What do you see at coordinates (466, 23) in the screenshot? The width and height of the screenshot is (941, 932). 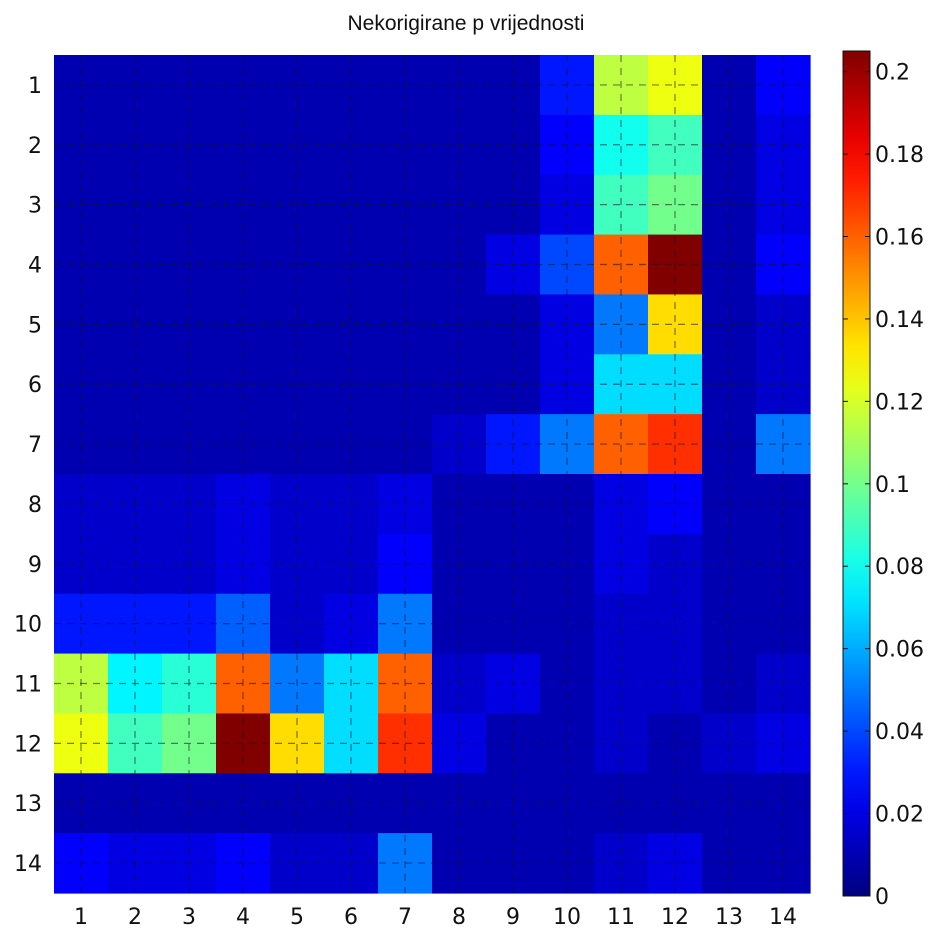 I see `chart-title: Nekorigirane p vrijednosti` at bounding box center [466, 23].